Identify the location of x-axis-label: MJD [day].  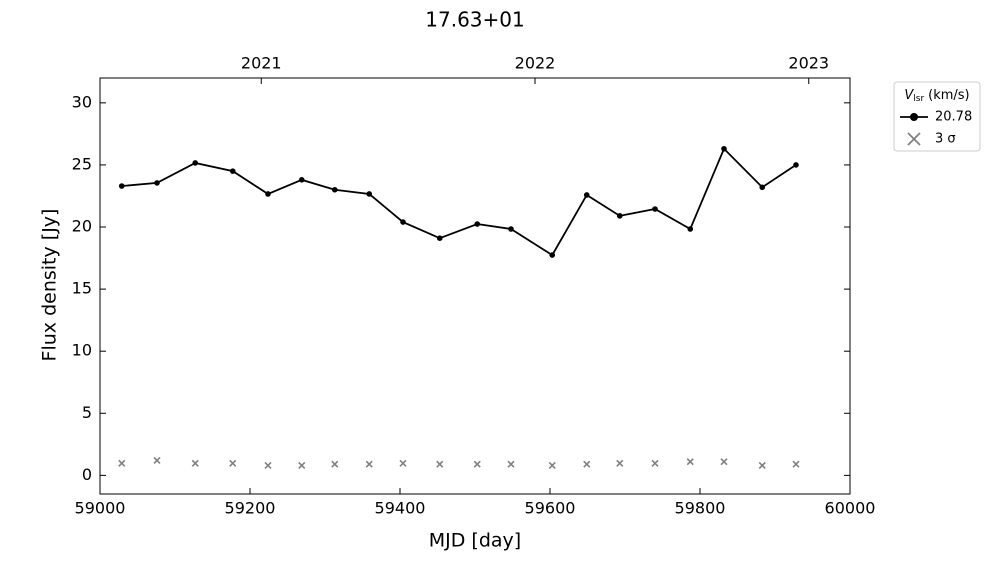
(475, 541).